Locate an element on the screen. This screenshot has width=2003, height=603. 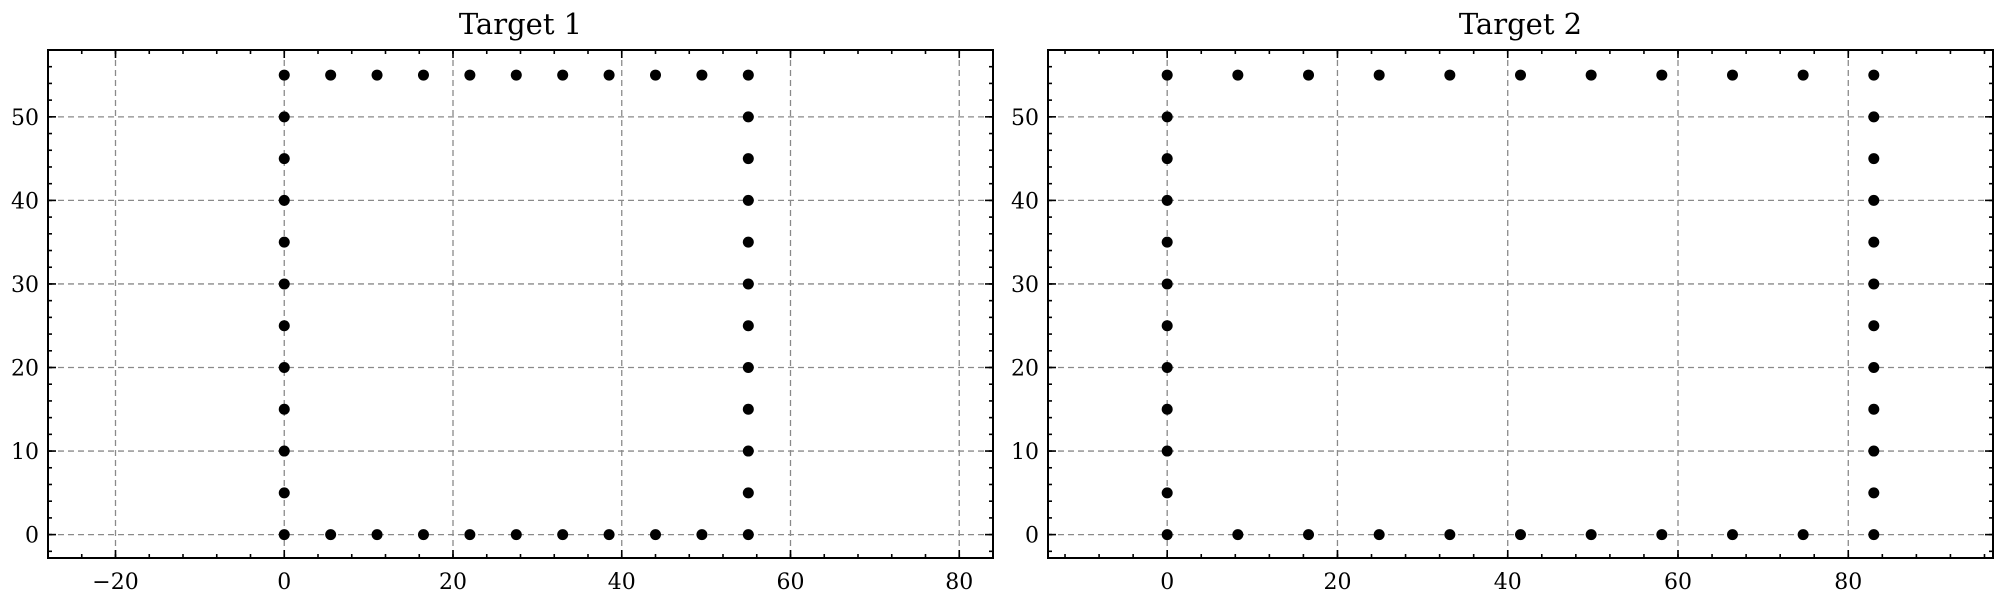
x-tick-label: 80 is located at coordinates (1848, 582).